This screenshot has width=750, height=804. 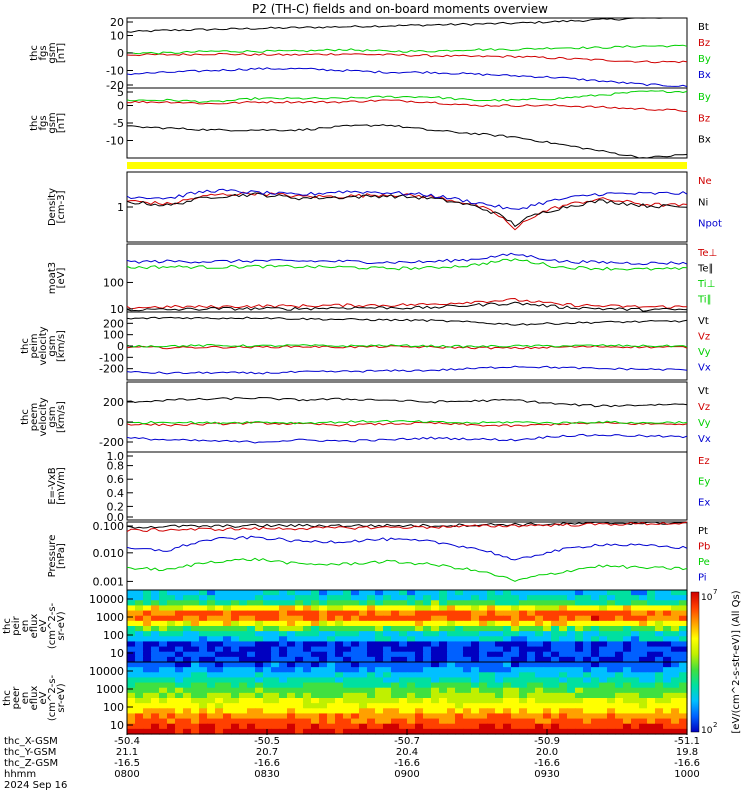 What do you see at coordinates (118, 123) in the screenshot?
I see `y-tick-label: -5` at bounding box center [118, 123].